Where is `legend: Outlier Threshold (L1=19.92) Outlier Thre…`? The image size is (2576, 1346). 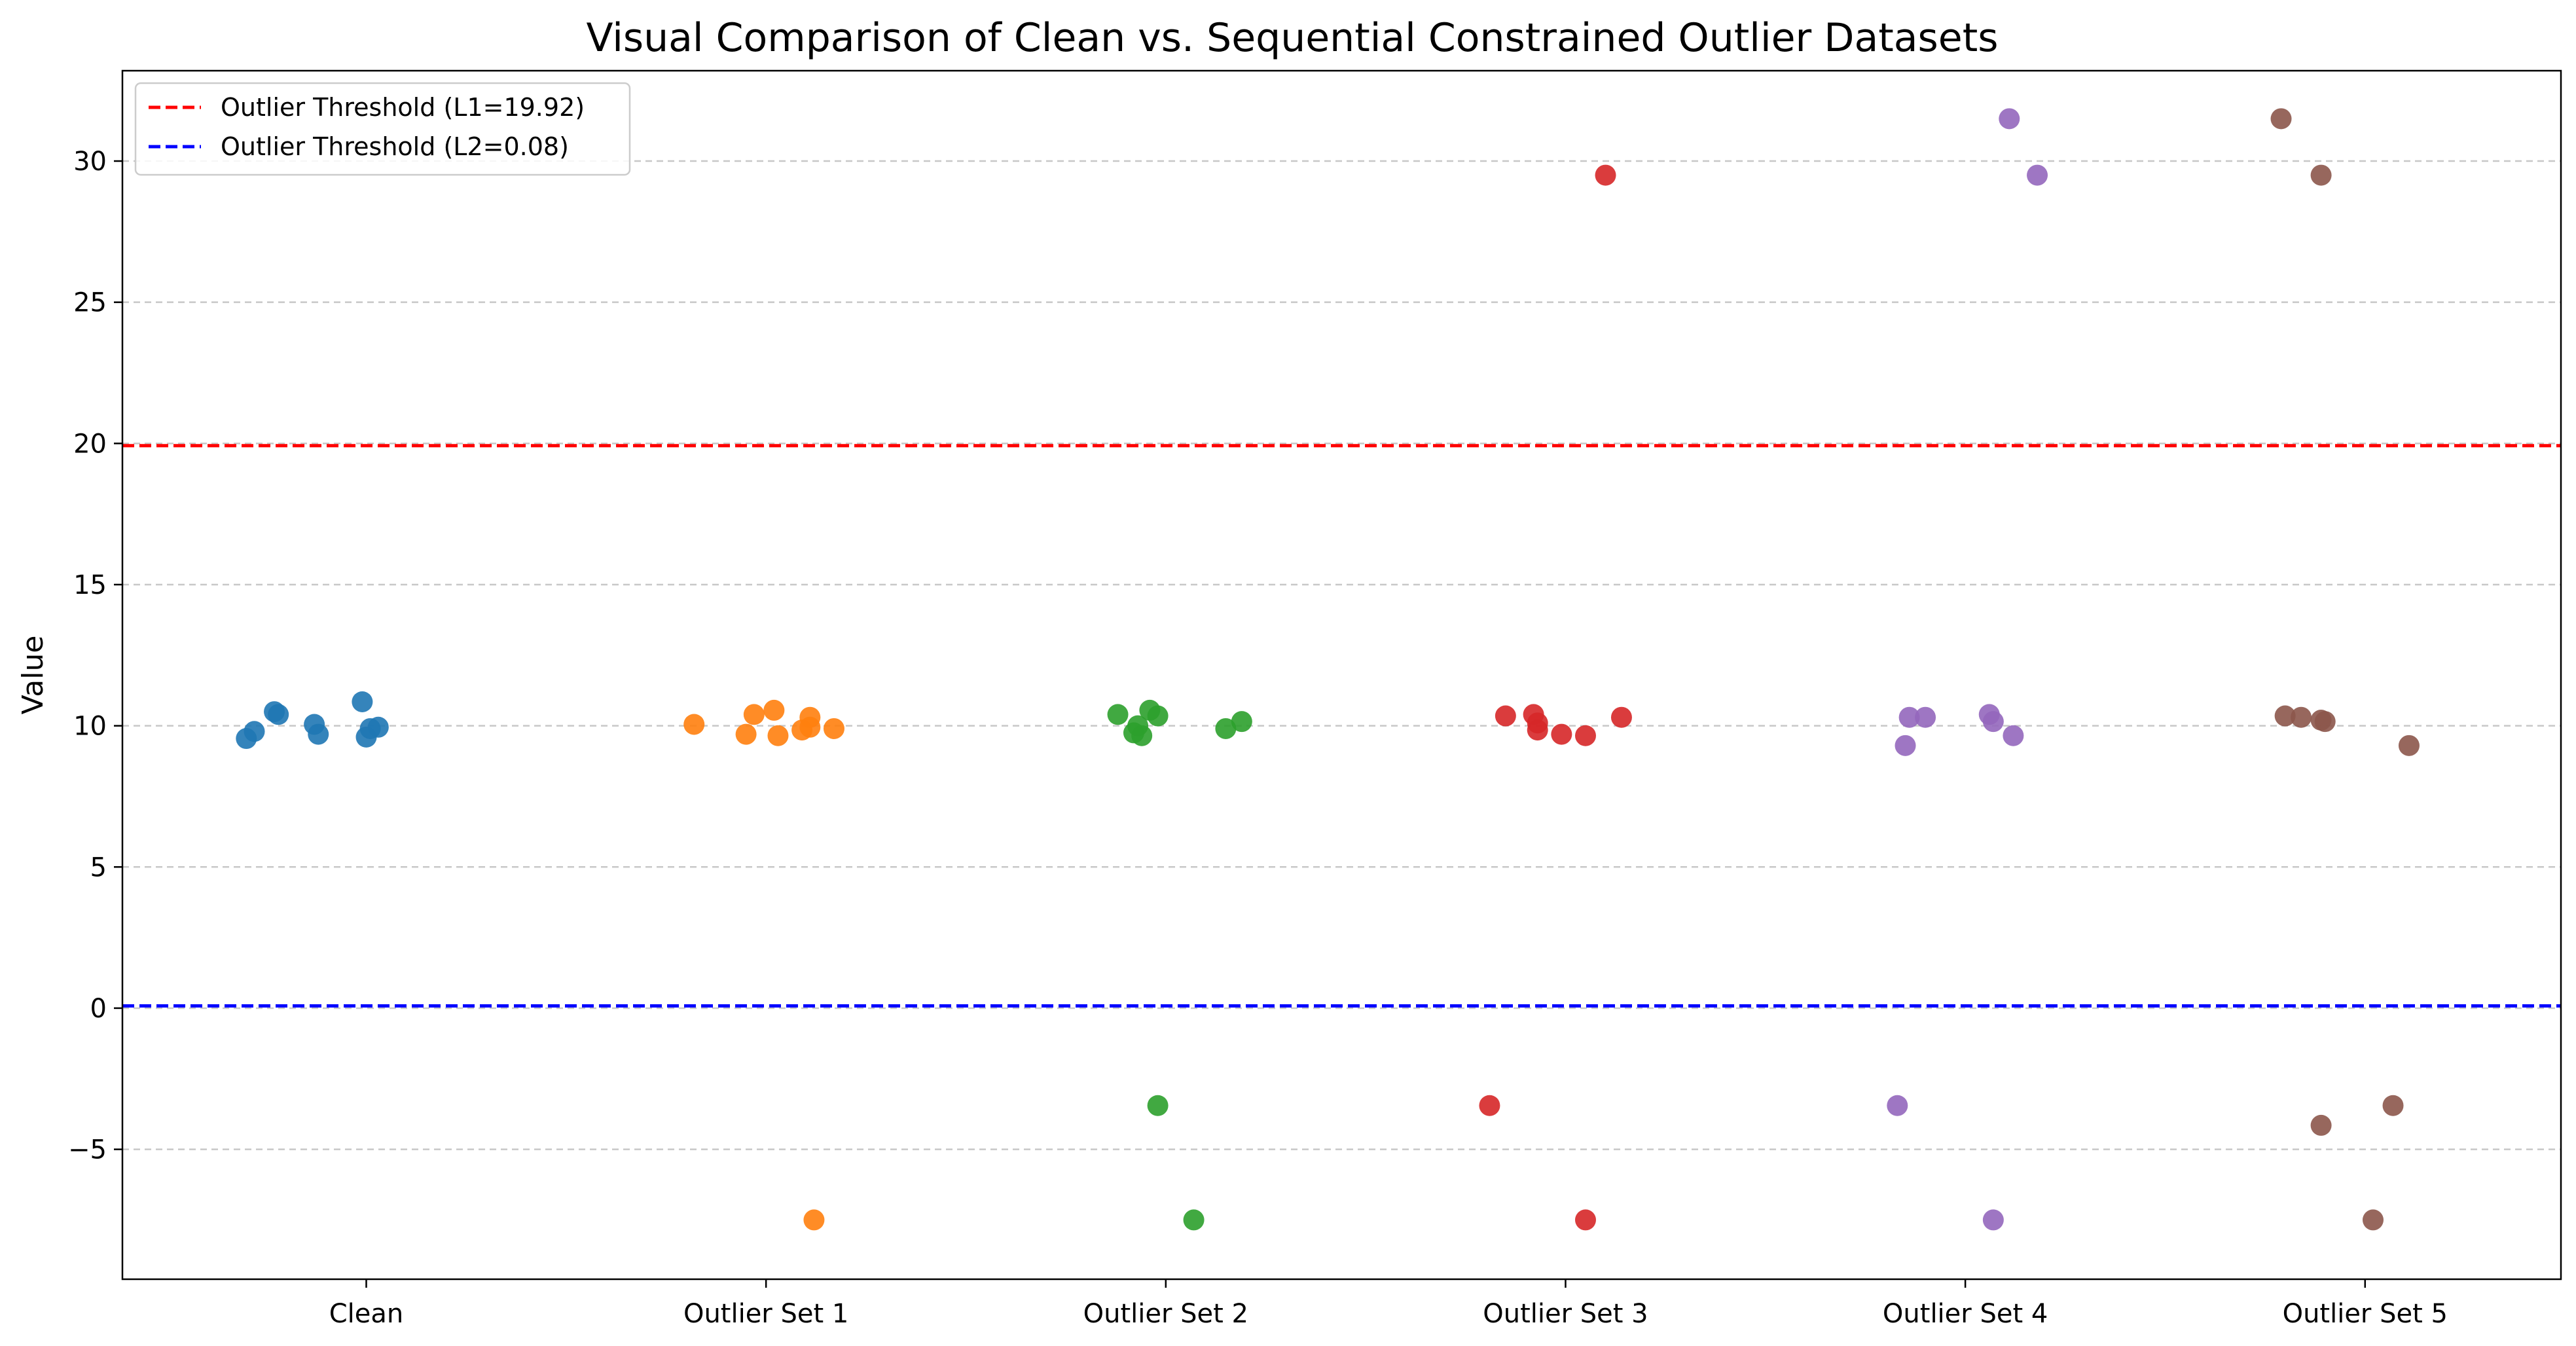 legend: Outlier Threshold (L1=19.92) Outlier Thre… is located at coordinates (382, 129).